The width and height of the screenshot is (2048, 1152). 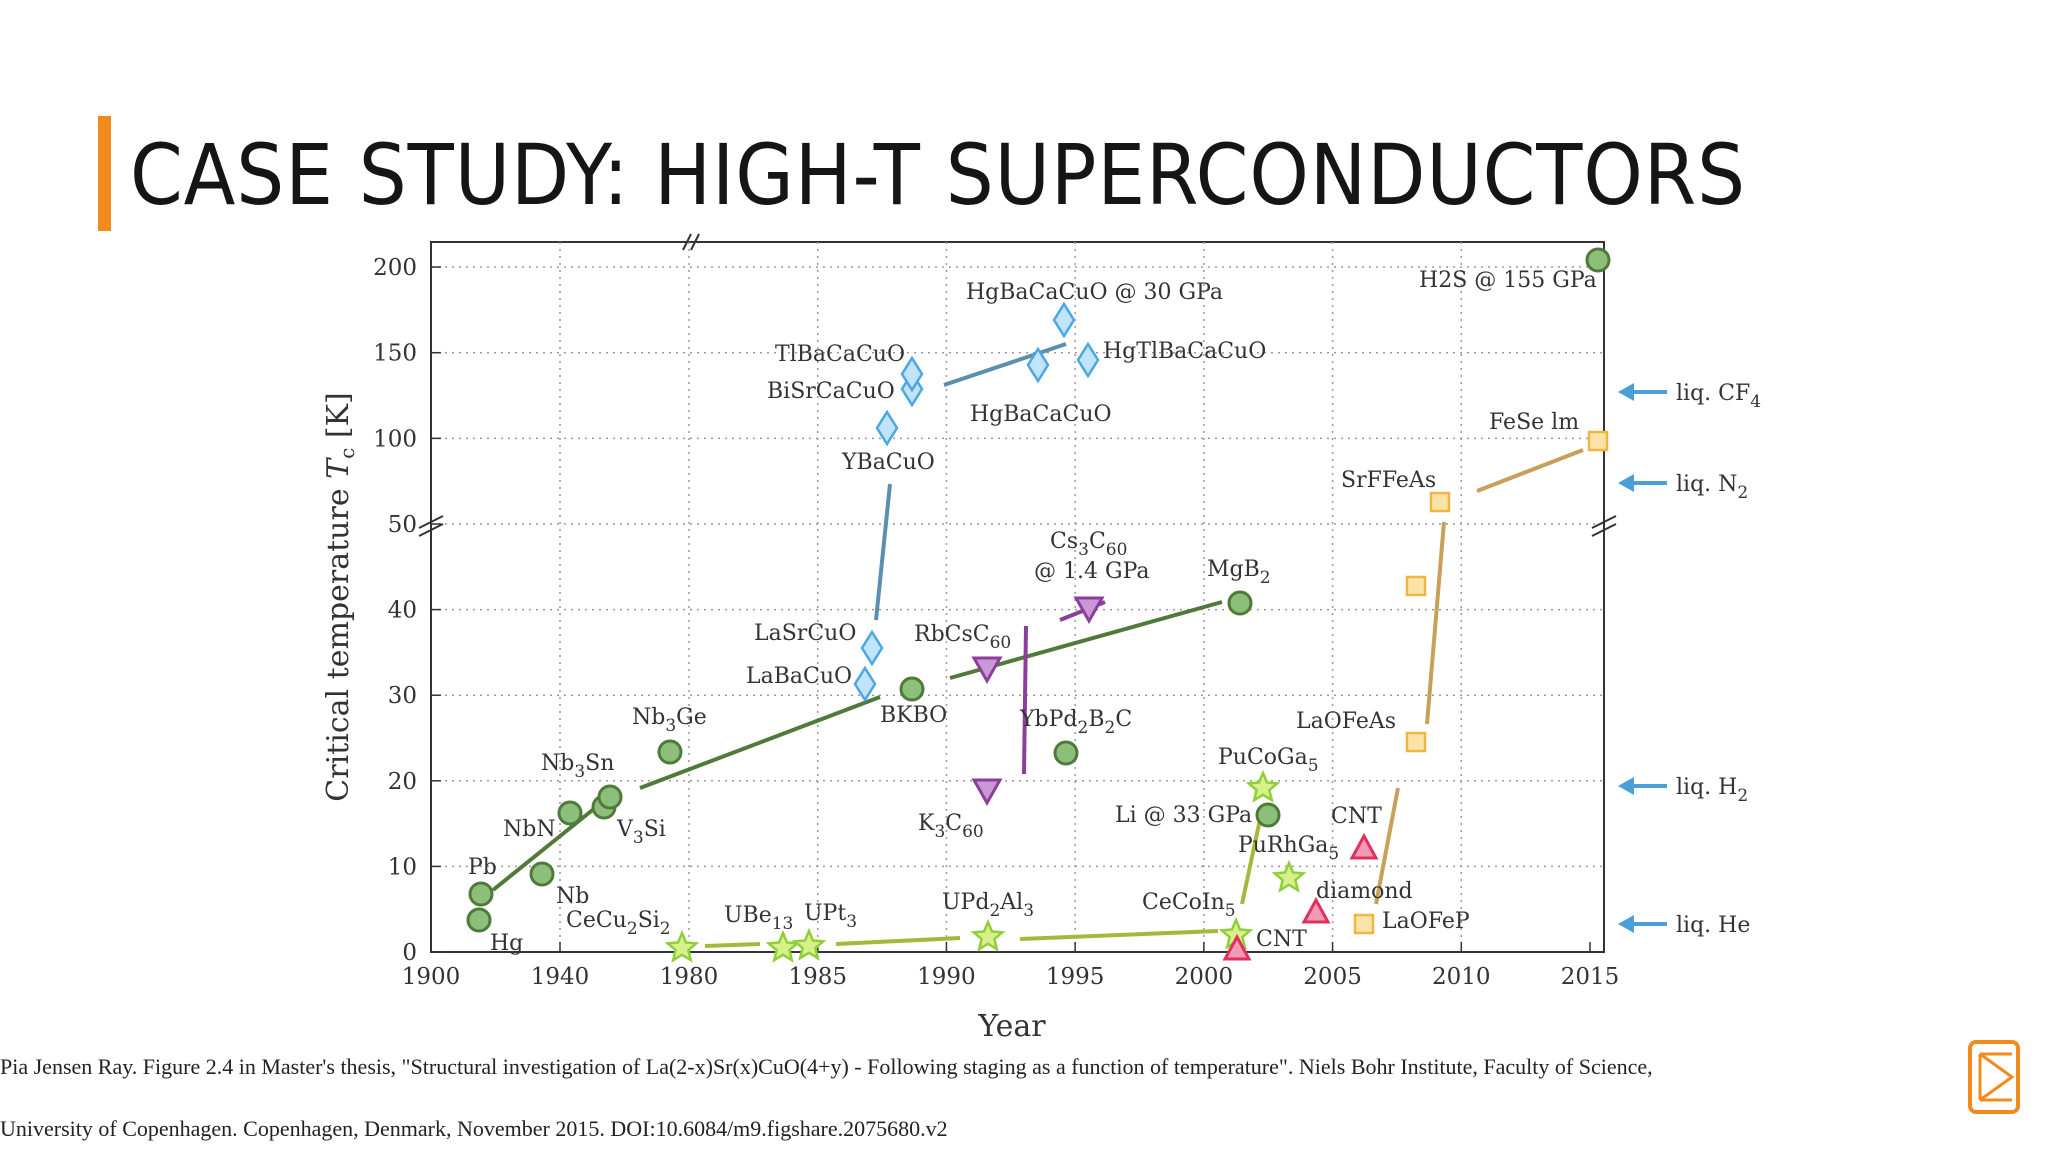 I want to click on label-text: 2, so click(x=1445, y=280).